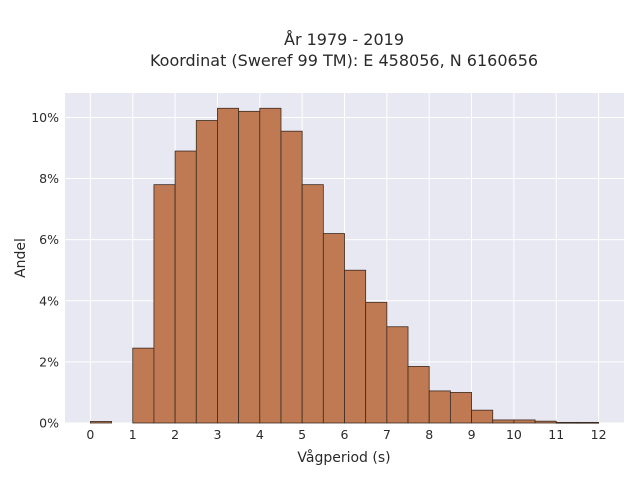 Image resolution: width=640 pixels, height=485 pixels. I want to click on y-tick-label: 6%, so click(49, 239).